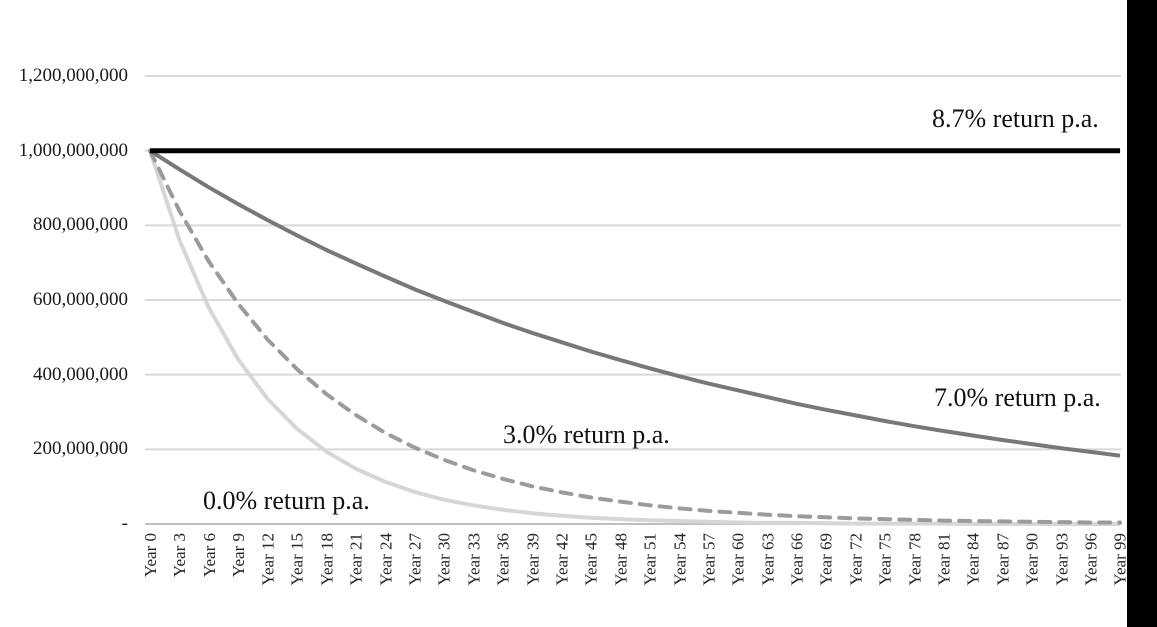  Describe the element at coordinates (944, 559) in the screenshot. I see `x-tick-label: Year 81` at that location.